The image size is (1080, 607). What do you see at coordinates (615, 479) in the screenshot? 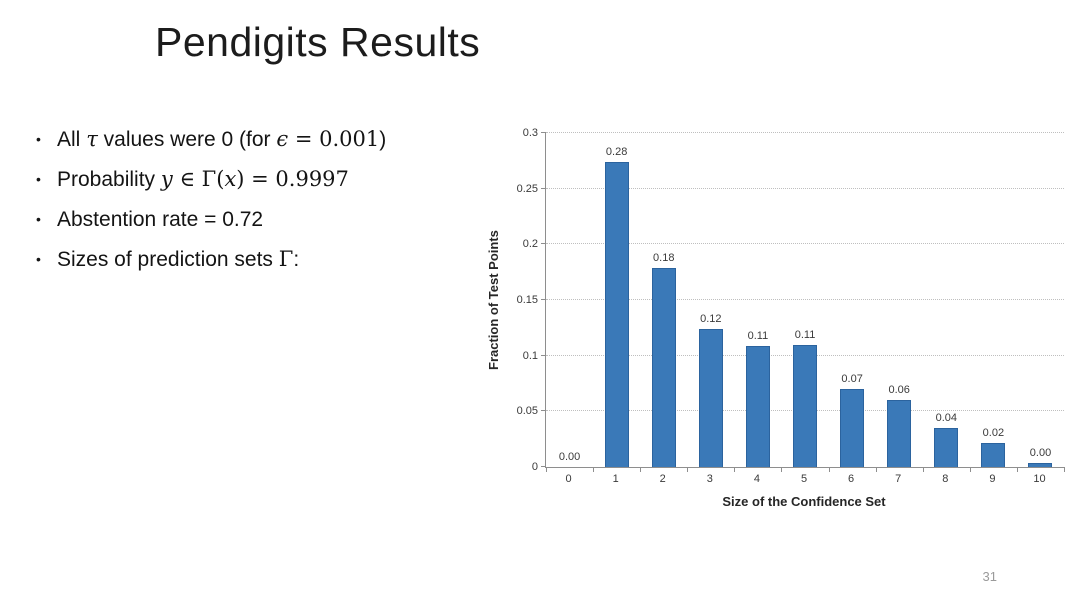
I see `x-tick-label: 1` at bounding box center [615, 479].